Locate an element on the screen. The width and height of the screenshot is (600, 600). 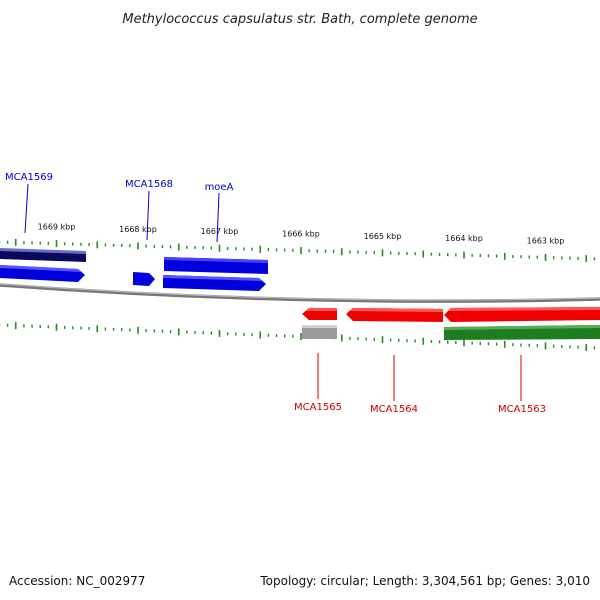
genome-backbone is located at coordinates (300, 293).